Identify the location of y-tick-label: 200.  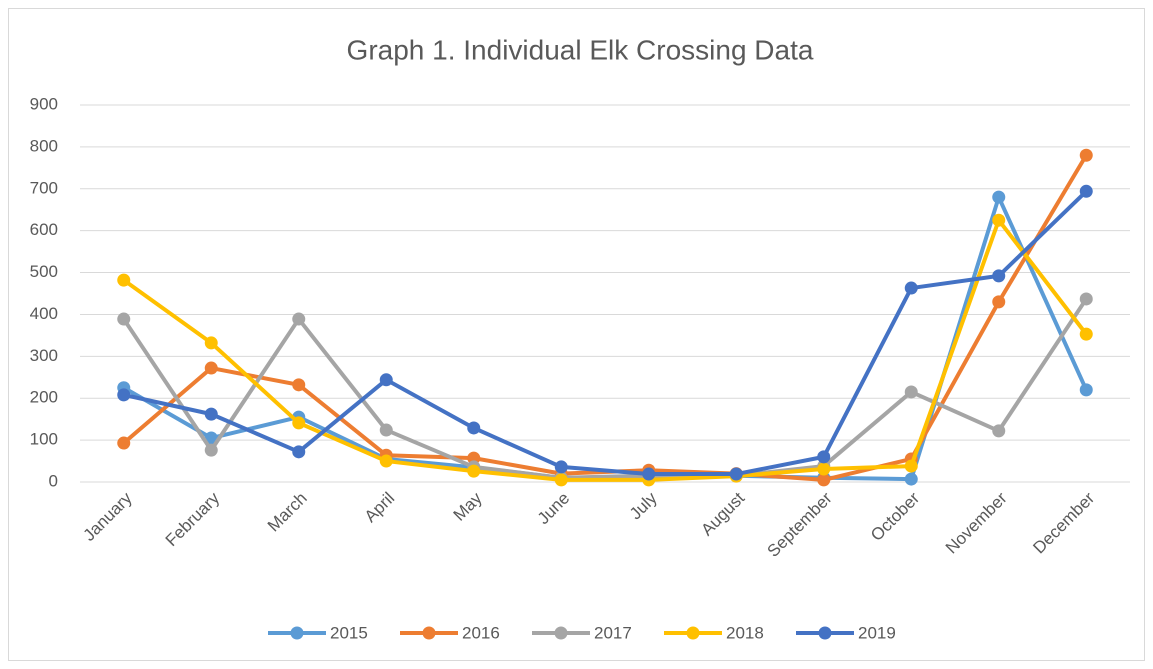
(44, 397).